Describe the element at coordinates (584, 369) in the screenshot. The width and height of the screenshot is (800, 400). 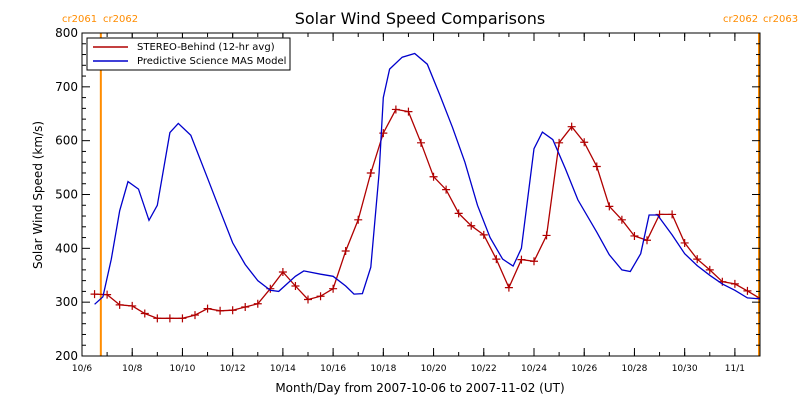
I see `x-tick-label: 10/26` at that location.